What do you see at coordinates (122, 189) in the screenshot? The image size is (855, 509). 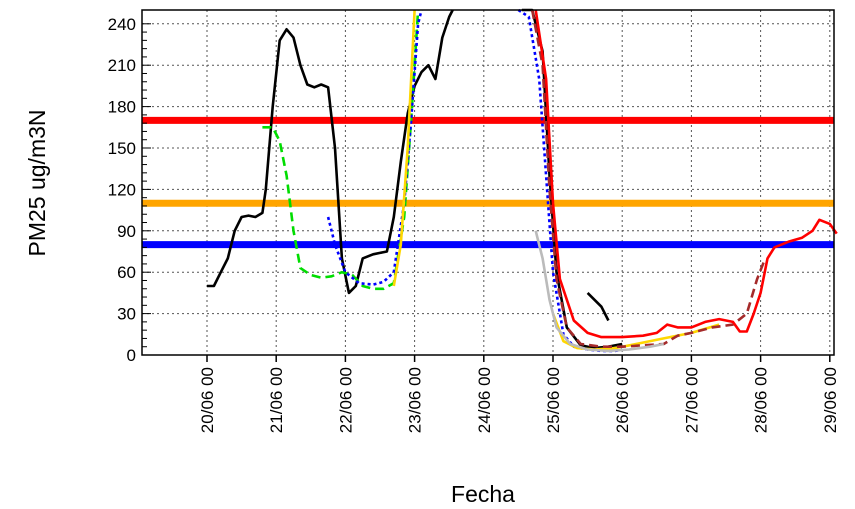 I see `y-tick-label-4: 120` at bounding box center [122, 189].